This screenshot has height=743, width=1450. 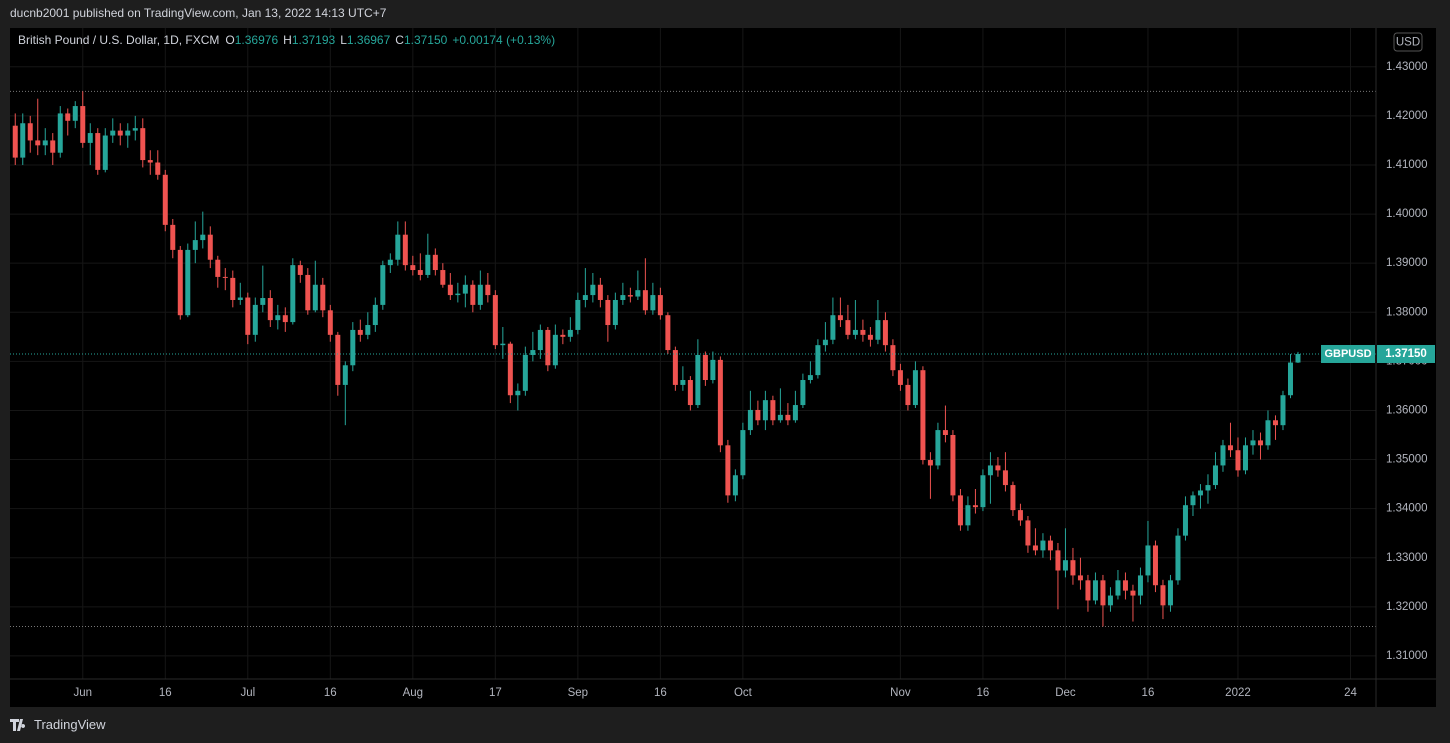 I want to click on currency: USD, so click(x=1408, y=43).